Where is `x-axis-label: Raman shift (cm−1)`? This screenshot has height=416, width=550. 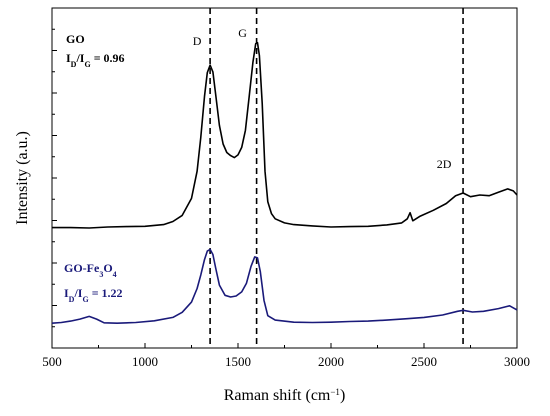 x-axis-label: Raman shift (cm−1) is located at coordinates (285, 395).